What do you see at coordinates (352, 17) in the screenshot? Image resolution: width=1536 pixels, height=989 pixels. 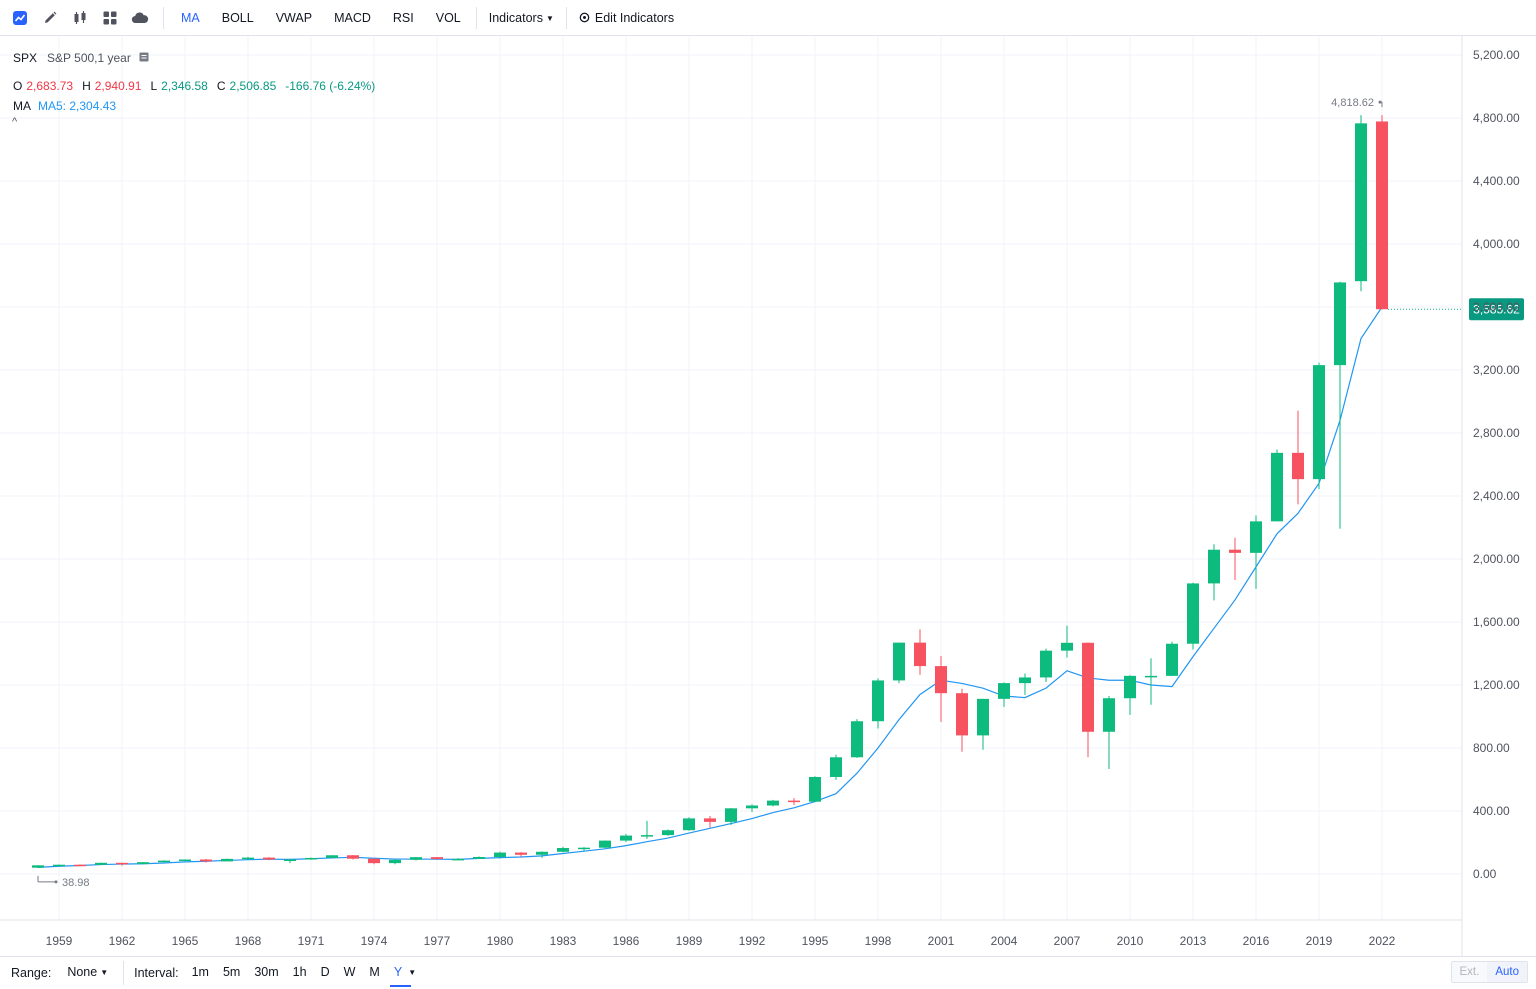 I see `macd-button: MACD` at bounding box center [352, 17].